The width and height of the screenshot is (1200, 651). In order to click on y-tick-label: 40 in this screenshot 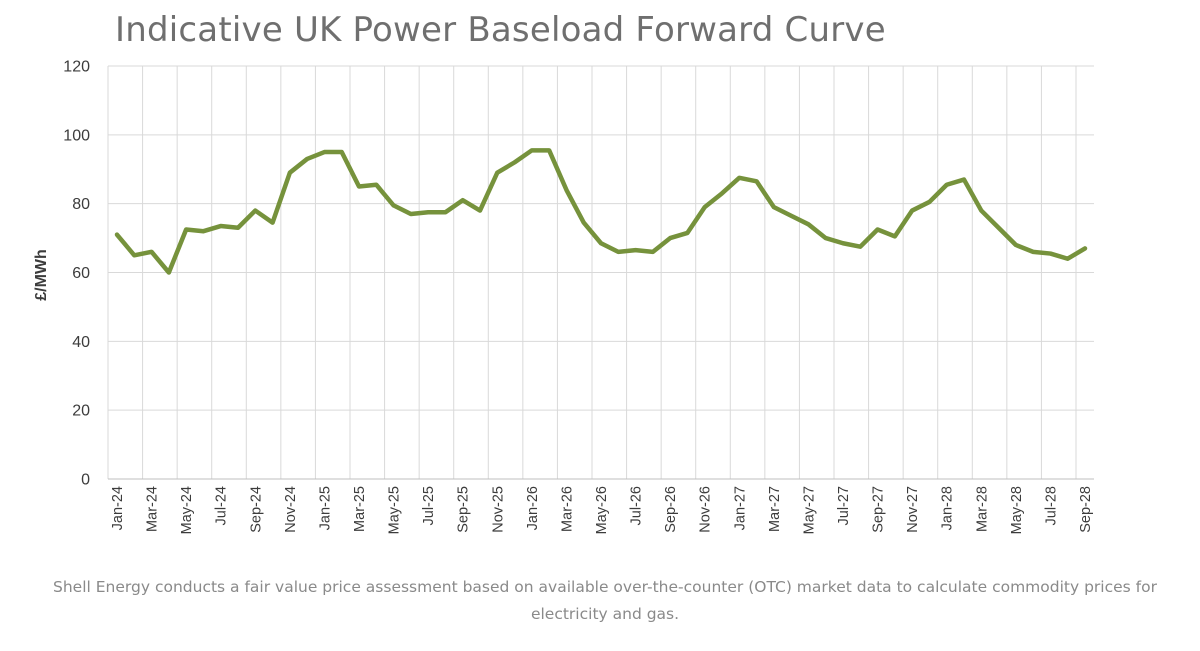, I will do `click(81, 342)`.